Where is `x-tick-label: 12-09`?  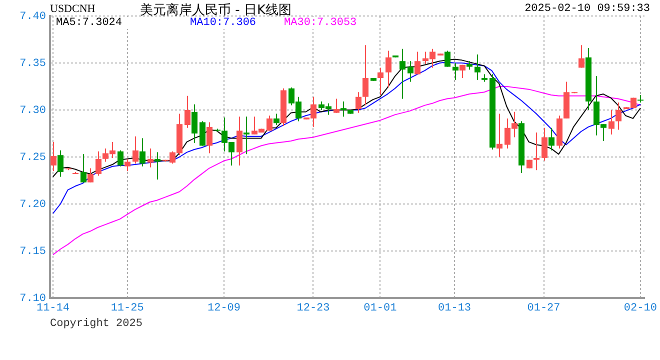 x-tick-label: 12-09 is located at coordinates (224, 308).